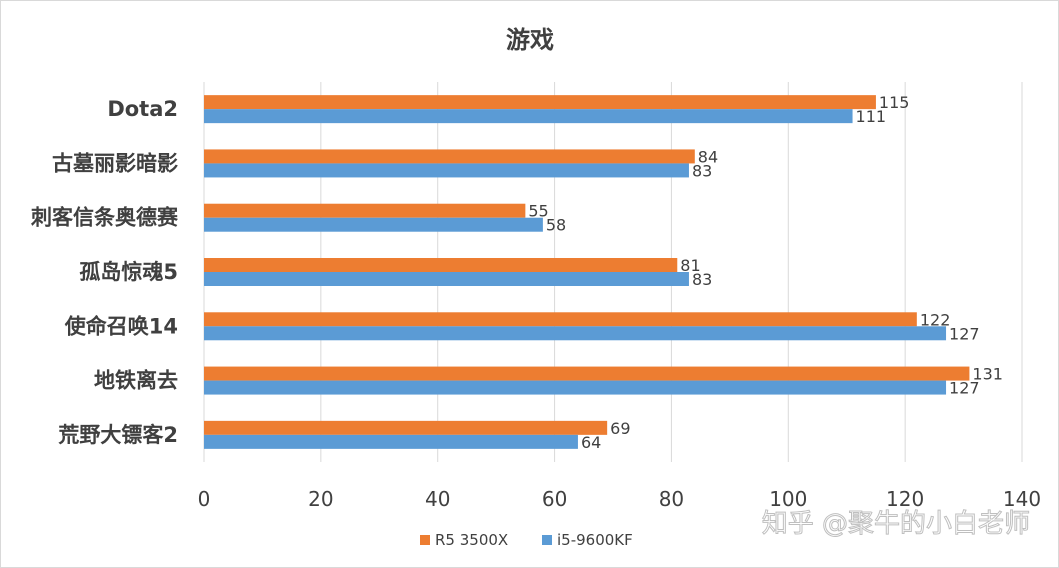  What do you see at coordinates (530, 40) in the screenshot?
I see `chart-title: 游戏` at bounding box center [530, 40].